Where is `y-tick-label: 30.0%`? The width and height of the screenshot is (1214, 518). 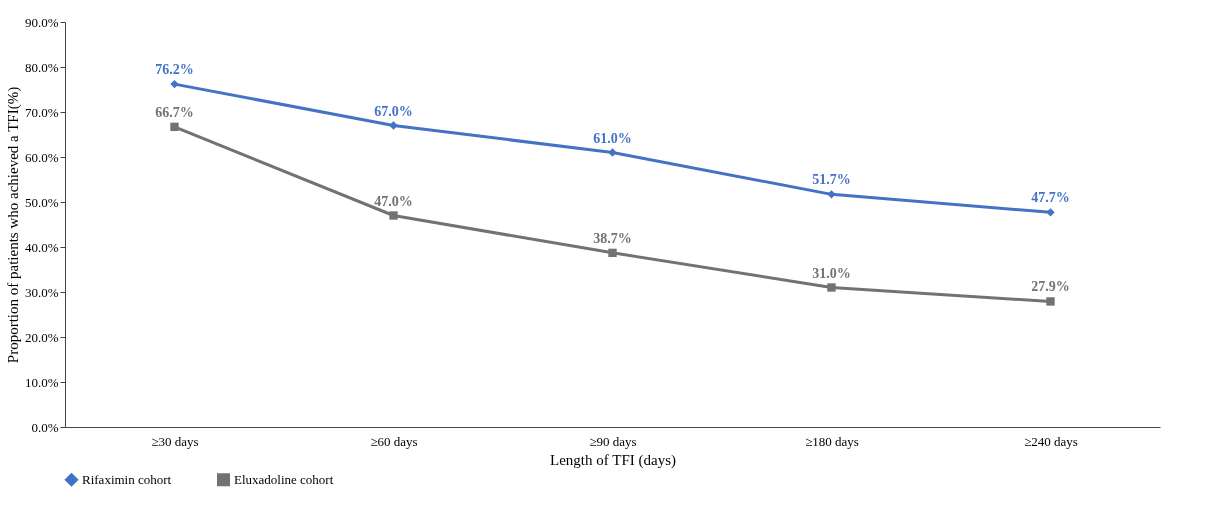
y-tick-label: 30.0% is located at coordinates (41, 292).